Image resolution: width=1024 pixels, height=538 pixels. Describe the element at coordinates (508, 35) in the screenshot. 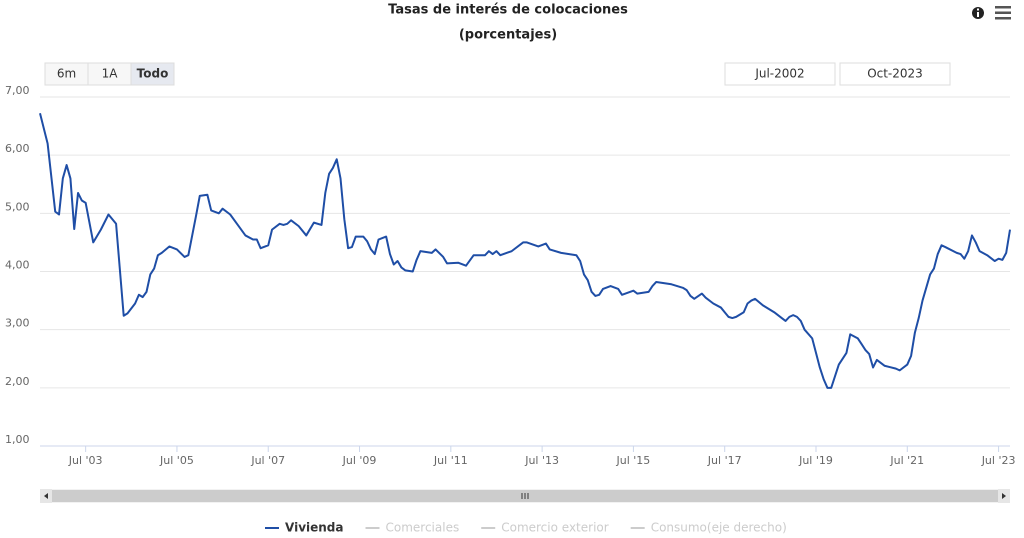

I see `chart-subtitle: (porcentajes)` at that location.